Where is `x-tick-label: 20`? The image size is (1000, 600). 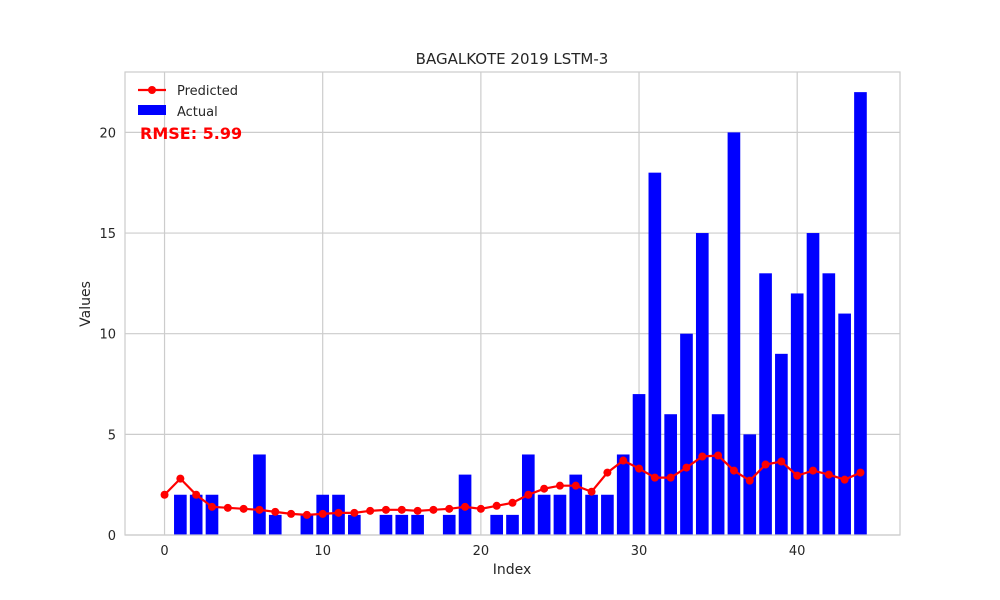
x-tick-label: 20 is located at coordinates (481, 551).